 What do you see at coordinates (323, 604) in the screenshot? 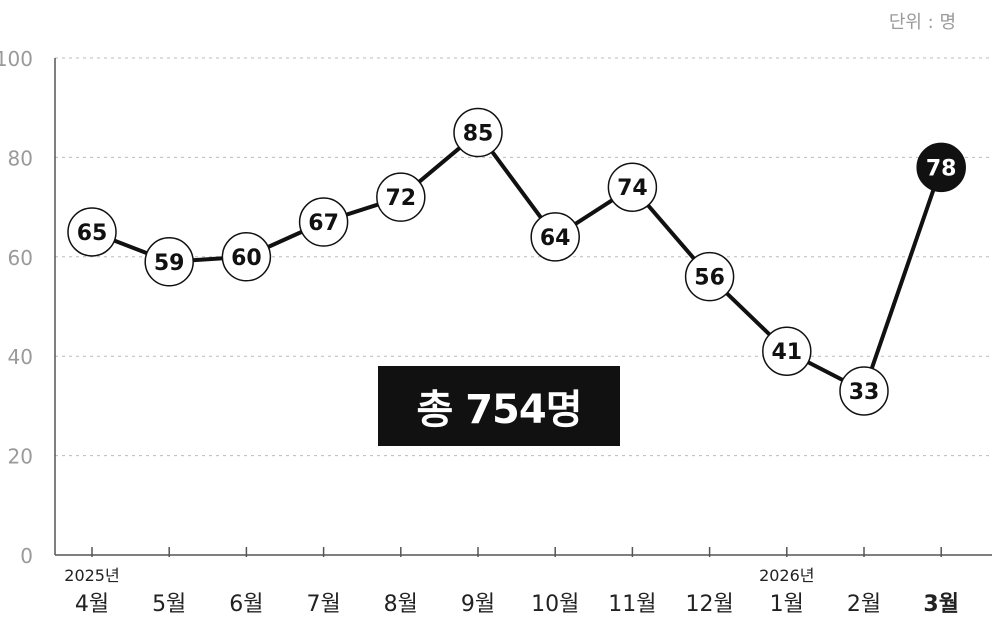
I see `x-tick-label: 7월` at bounding box center [323, 604].